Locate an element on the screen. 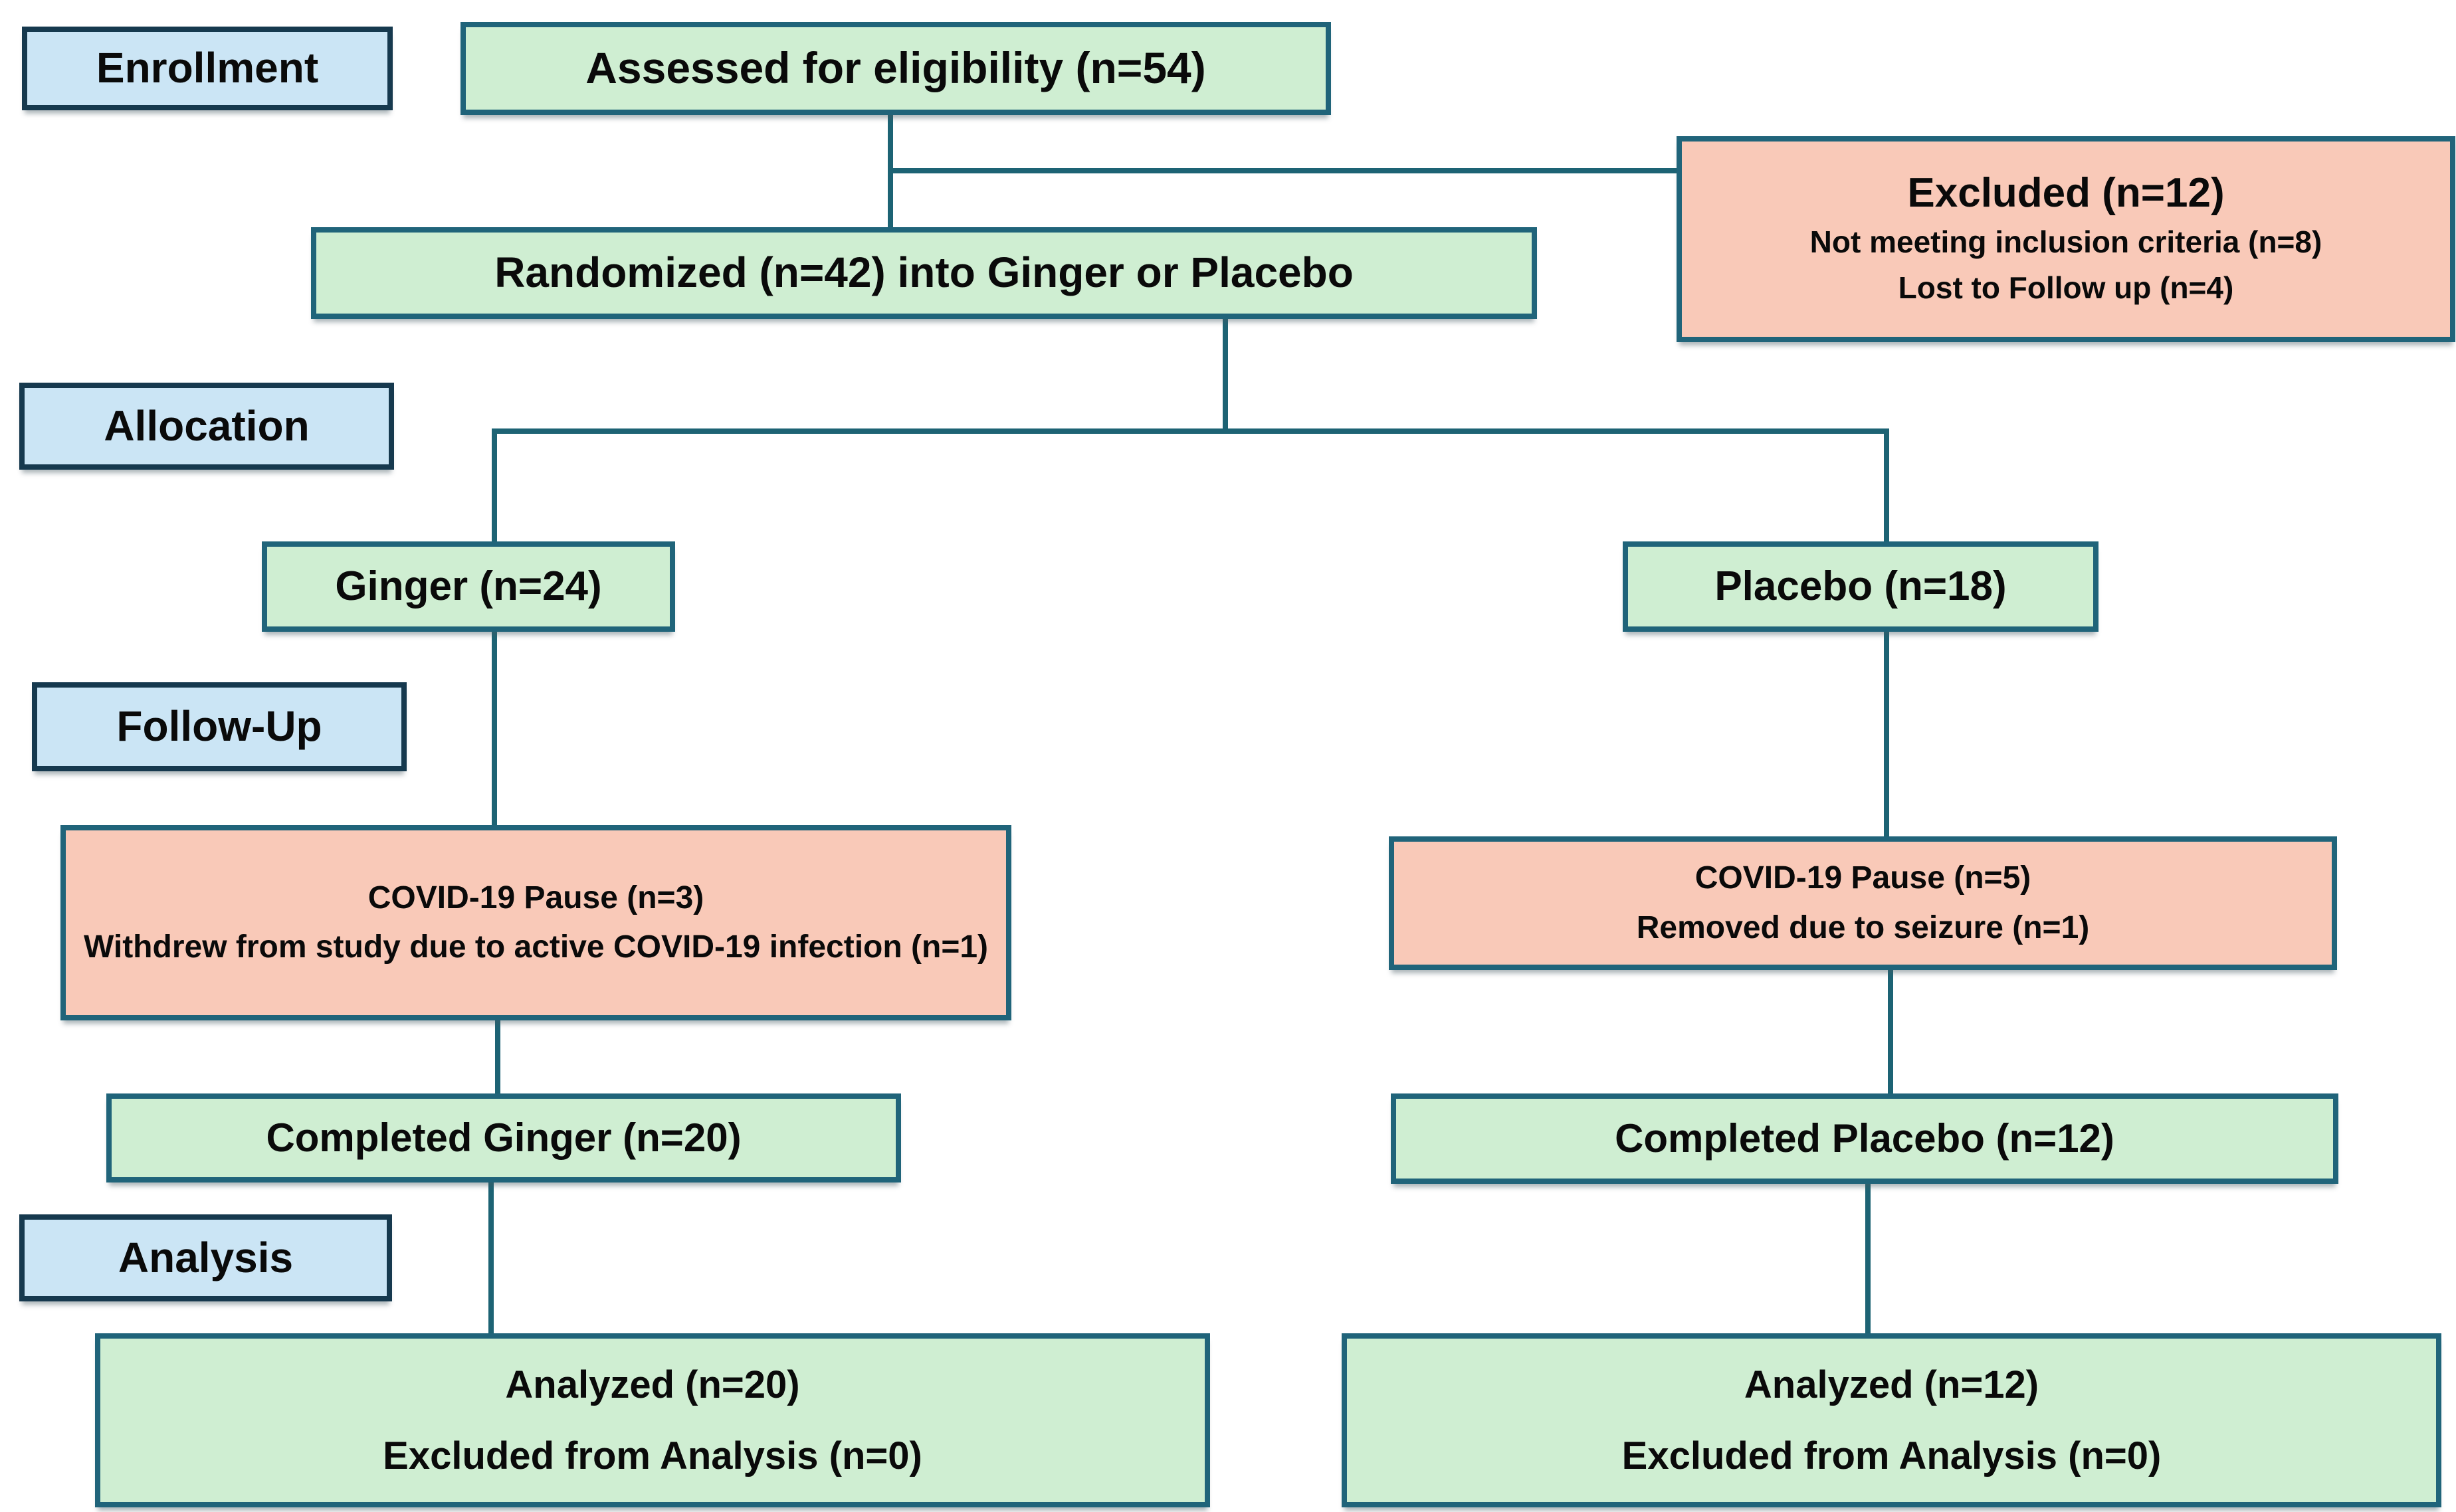 Image resolution: width=2456 pixels, height=1512 pixels. connector-completed-to-analyzed-placebo is located at coordinates (1868, 1258).